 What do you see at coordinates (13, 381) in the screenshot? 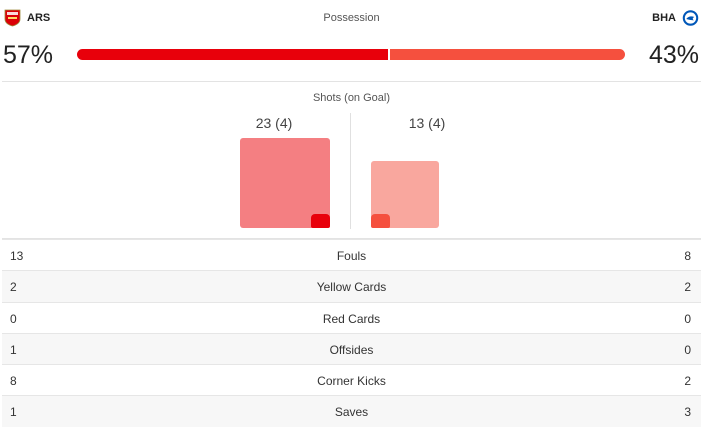
I see `stat-home-value: 8` at bounding box center [13, 381].